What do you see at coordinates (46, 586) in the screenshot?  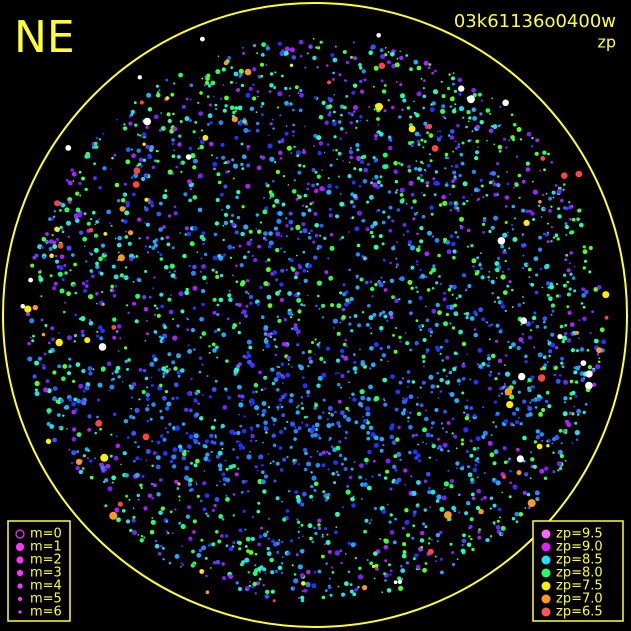 I see `magnitude-label: m=4` at bounding box center [46, 586].